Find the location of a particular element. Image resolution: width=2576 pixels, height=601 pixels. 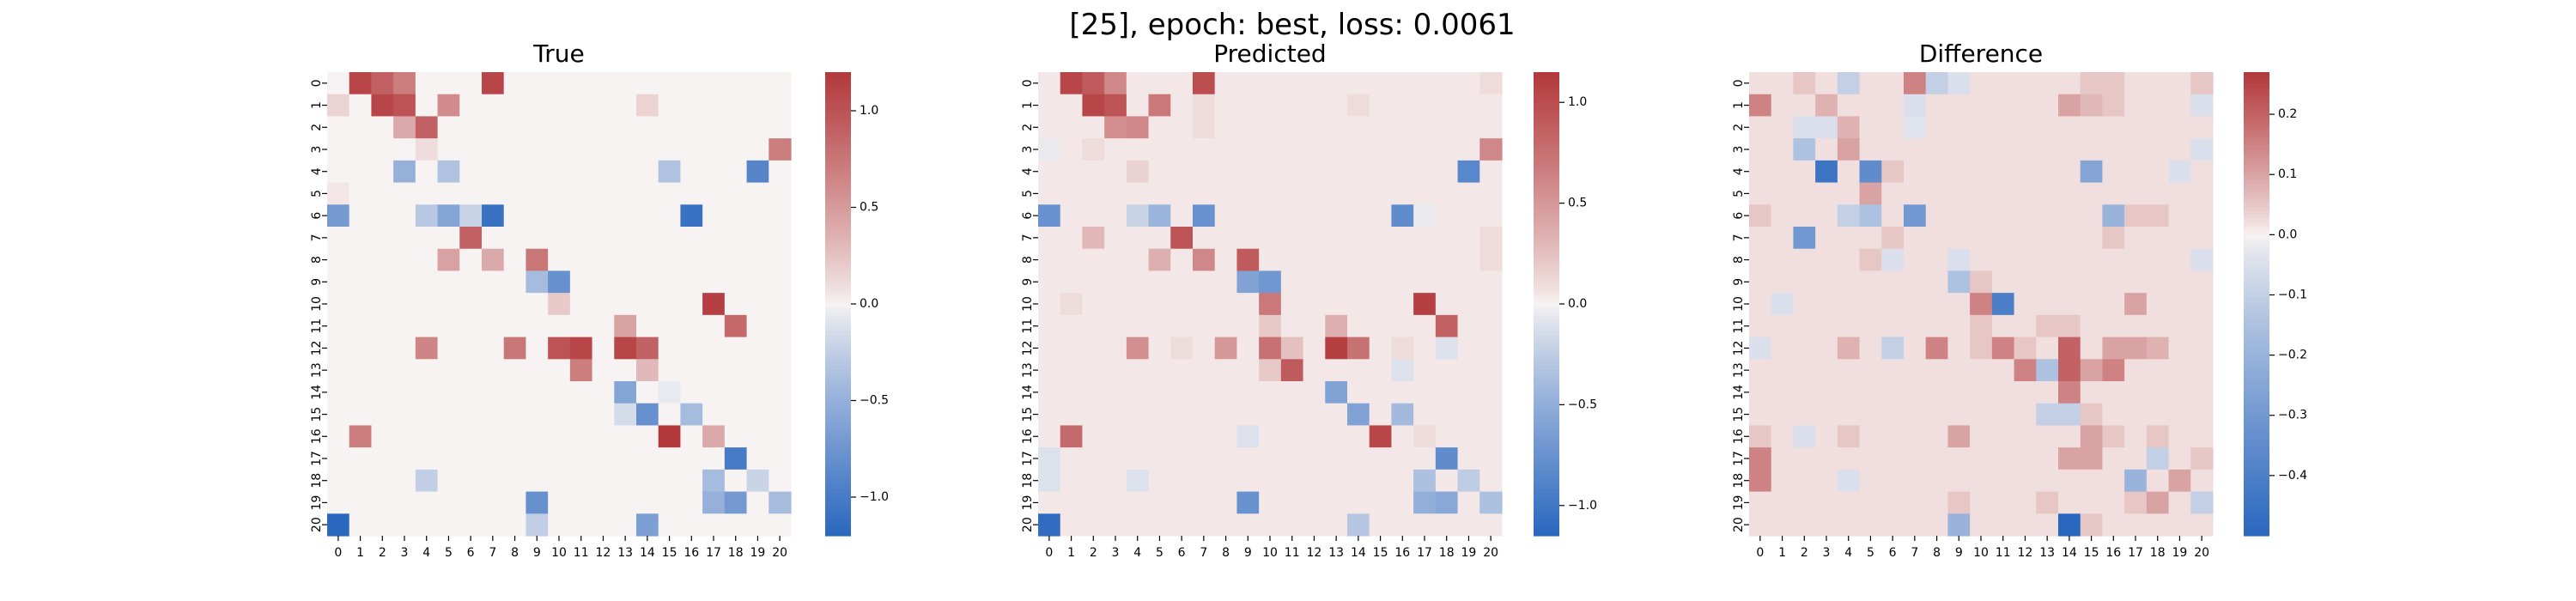

y-tick-label: 2 is located at coordinates (1028, 127).